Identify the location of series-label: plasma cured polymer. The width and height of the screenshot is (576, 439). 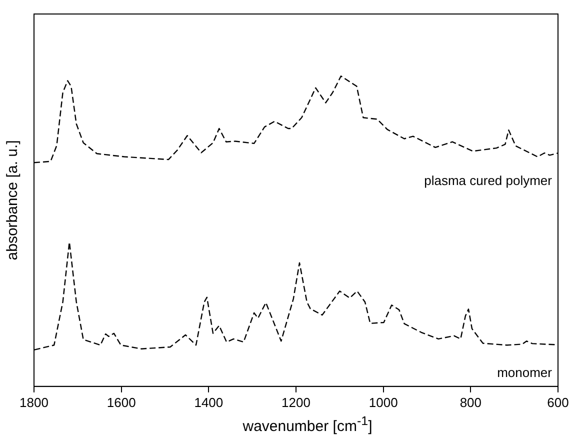
(488, 180).